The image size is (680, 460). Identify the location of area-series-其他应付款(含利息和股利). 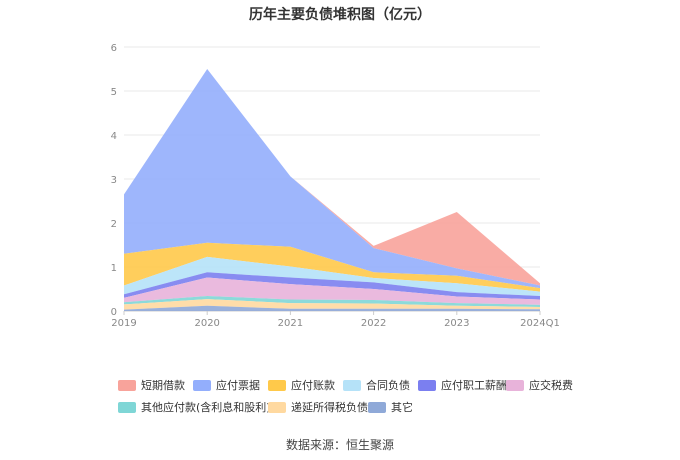
(332, 302).